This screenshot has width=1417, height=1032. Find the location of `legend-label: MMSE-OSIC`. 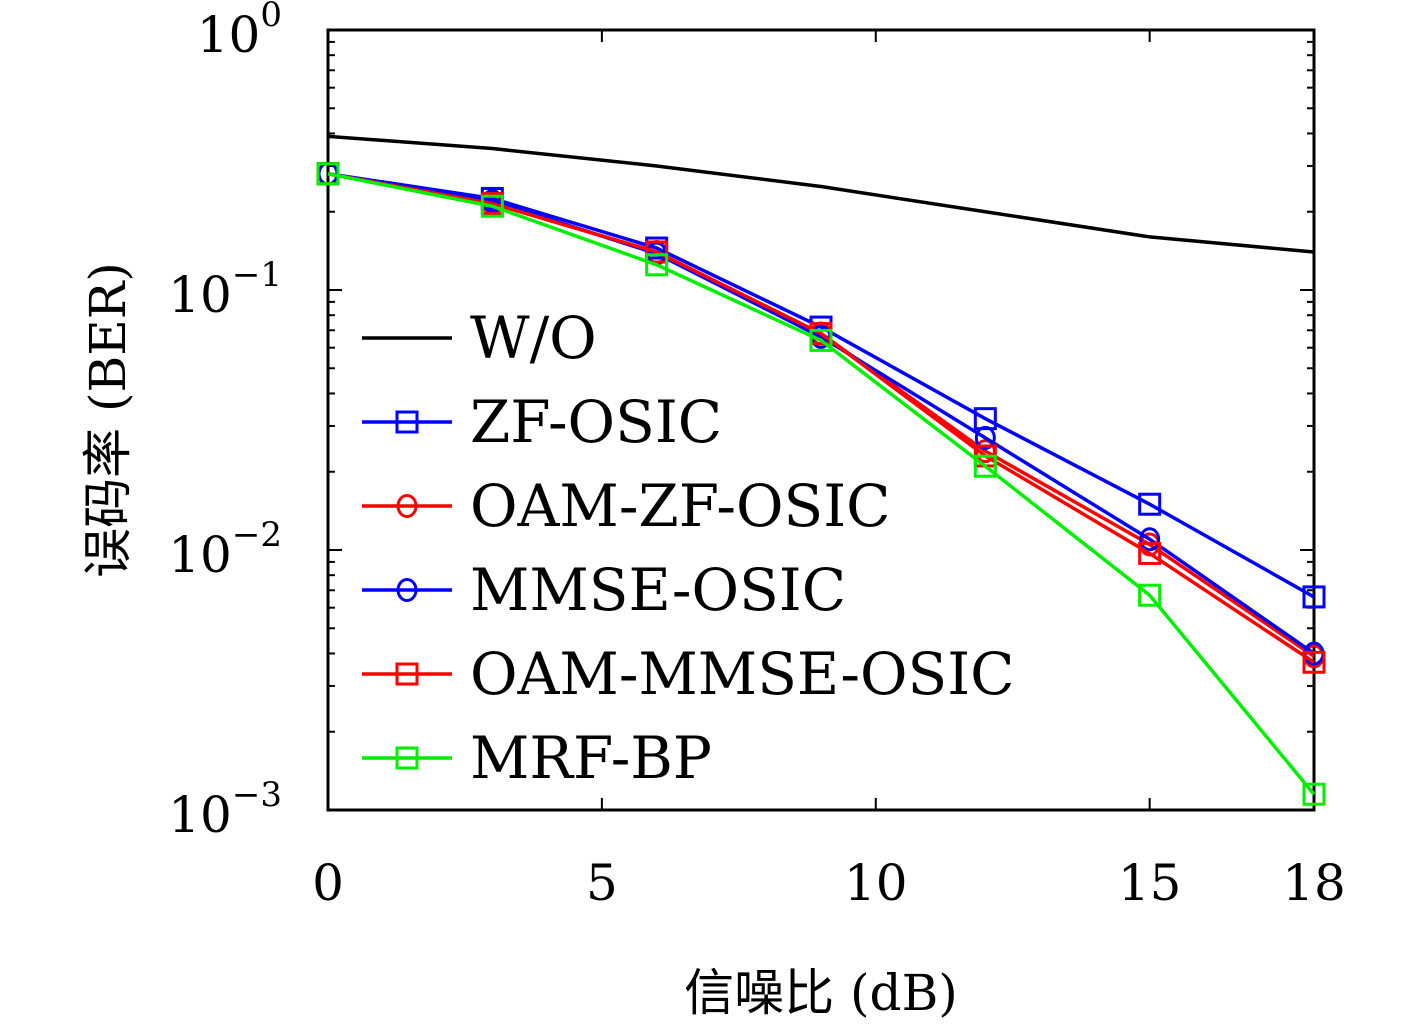

legend-label: MMSE-OSIC is located at coordinates (658, 590).